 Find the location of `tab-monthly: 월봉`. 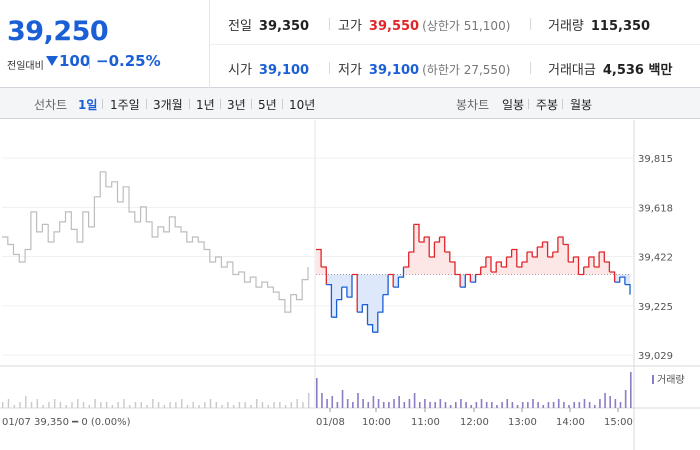

tab-monthly: 월봉 is located at coordinates (581, 105).